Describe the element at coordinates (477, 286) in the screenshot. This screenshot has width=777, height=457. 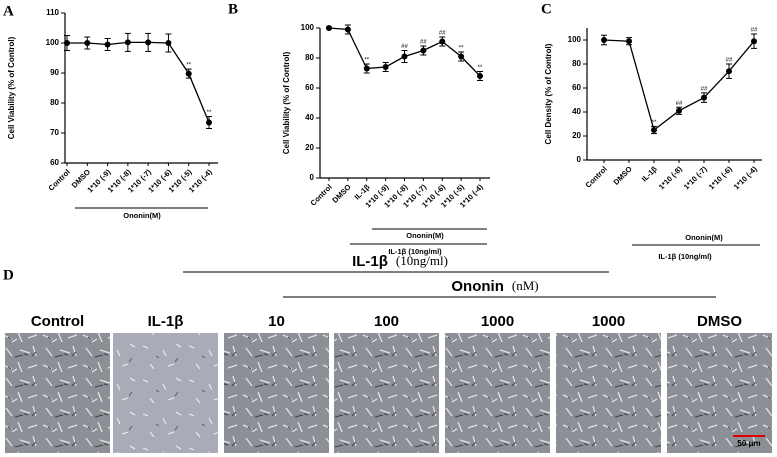
I see `drug-name: Ononin` at that location.